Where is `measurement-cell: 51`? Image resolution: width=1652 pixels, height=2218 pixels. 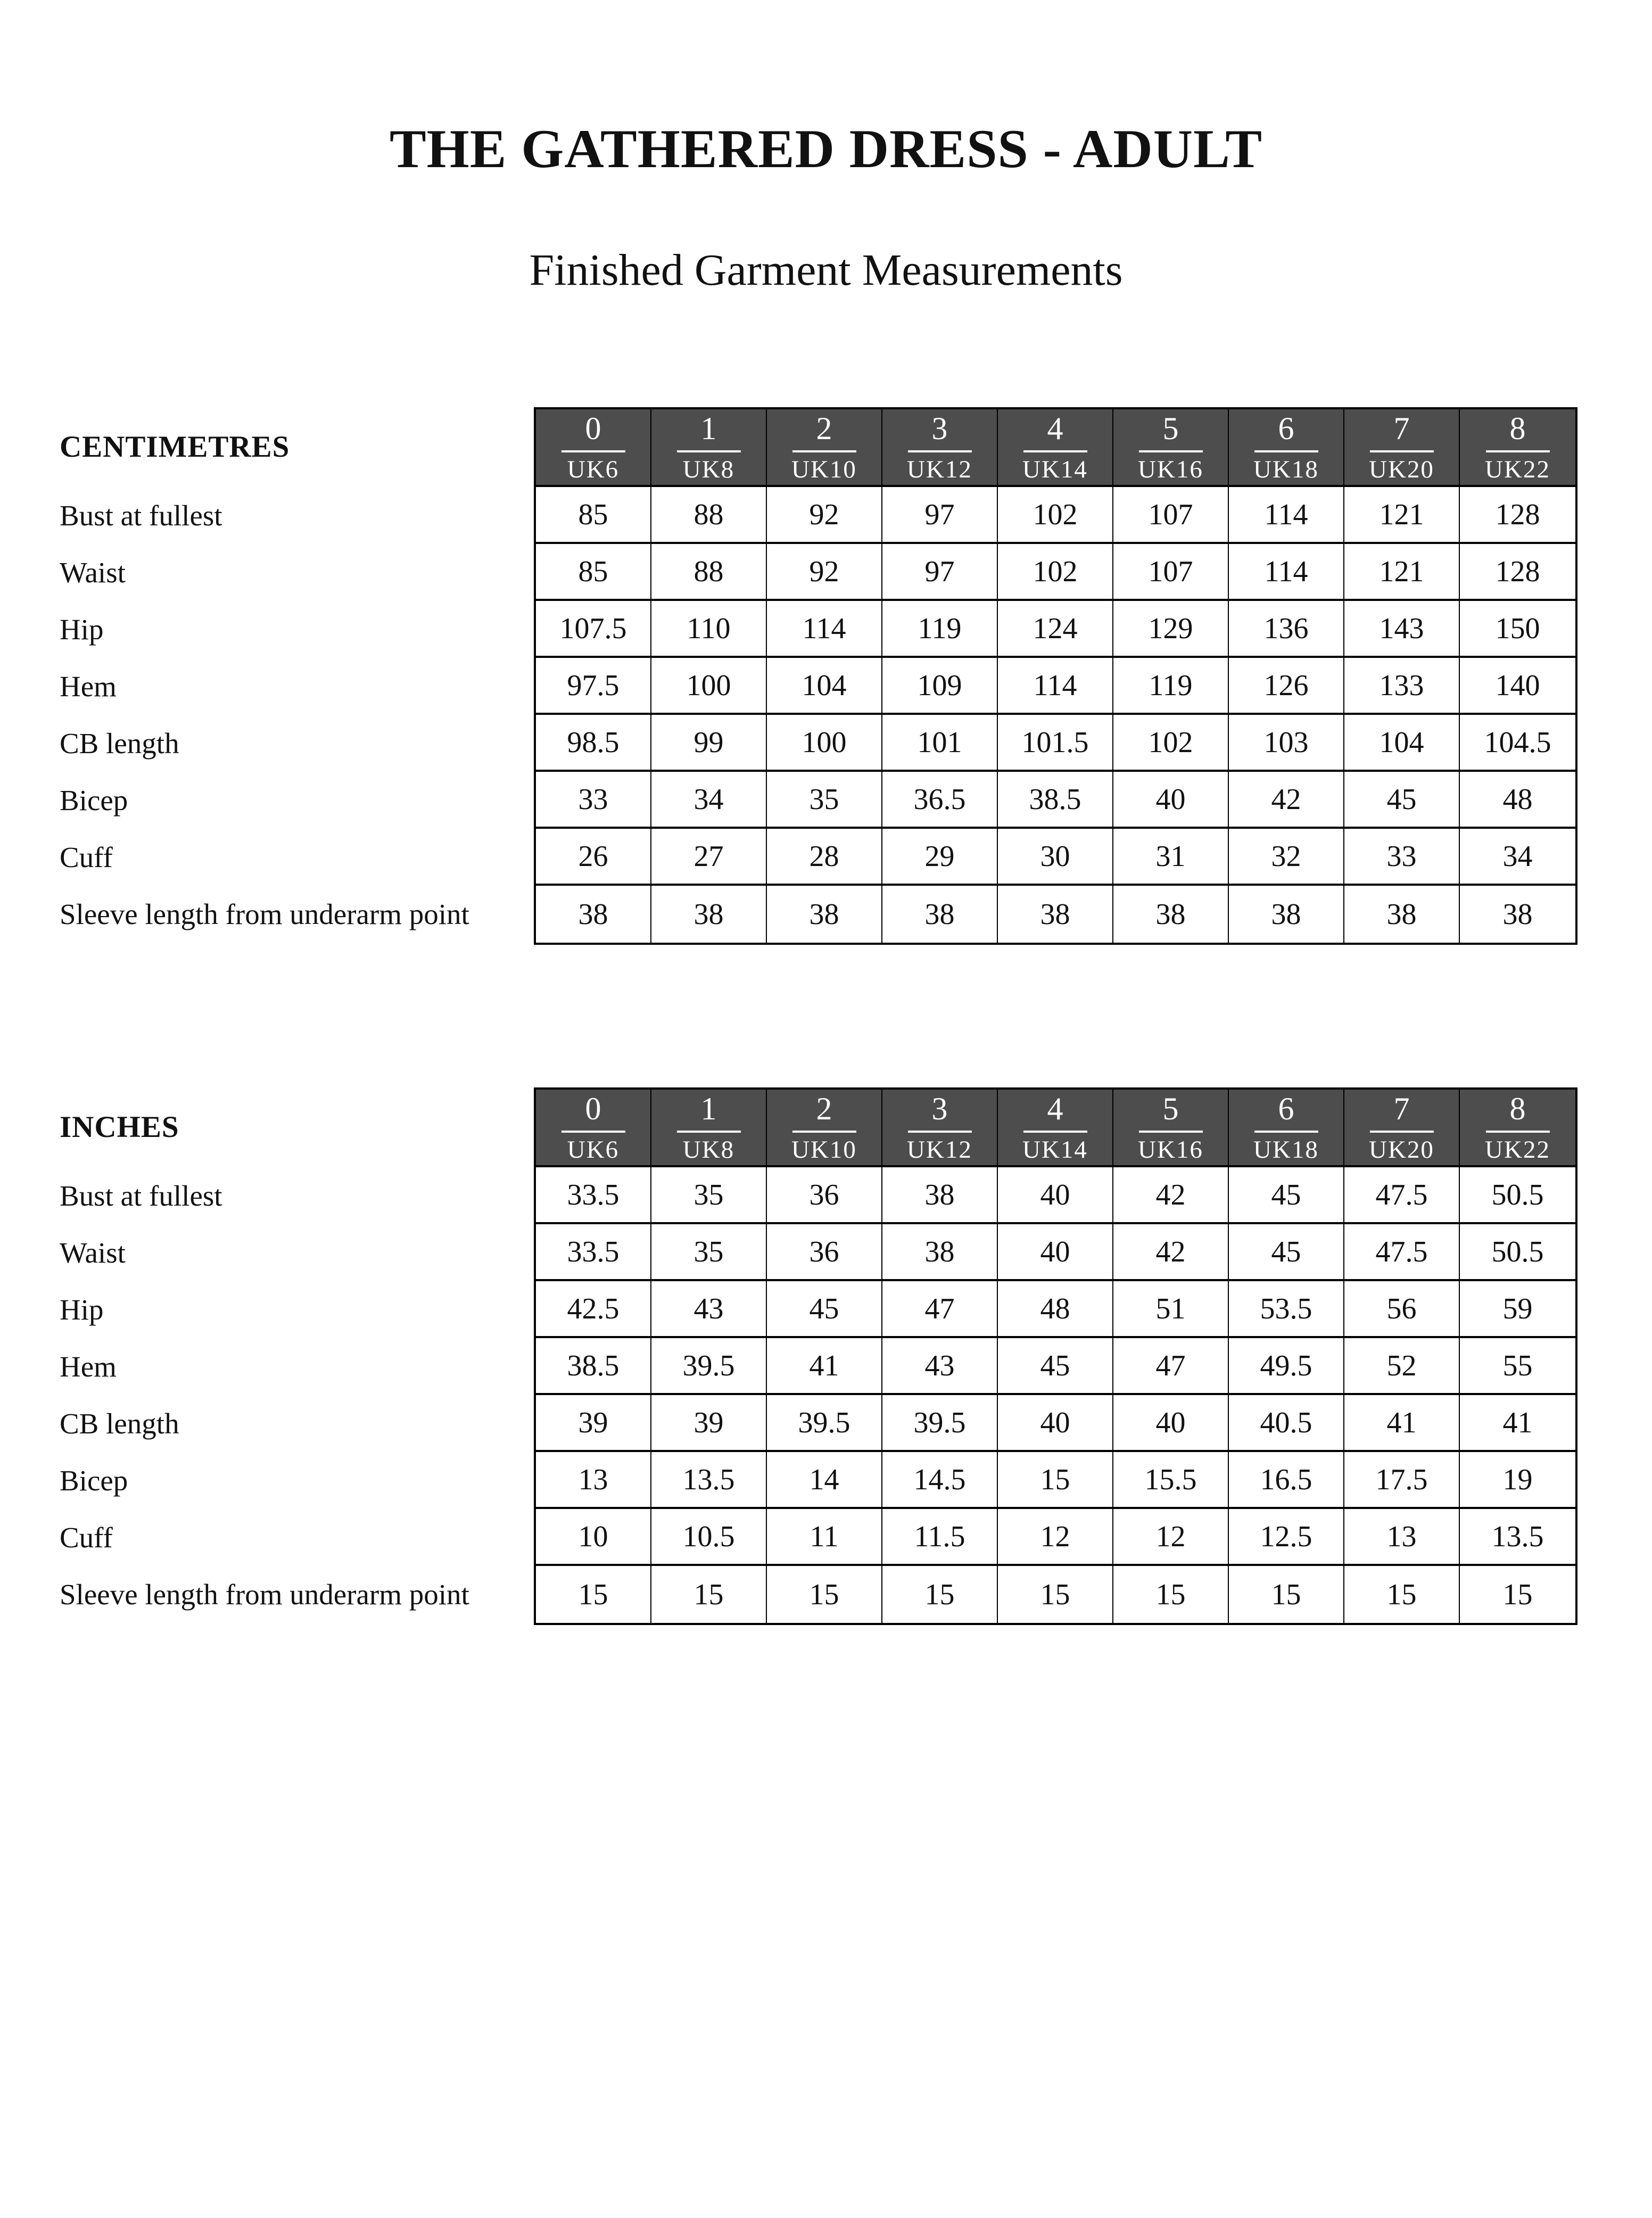 measurement-cell: 51 is located at coordinates (1171, 1309).